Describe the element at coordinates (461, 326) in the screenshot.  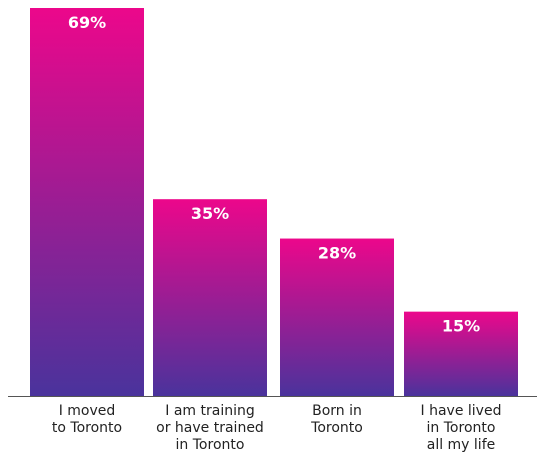
I see `value-label: 15%` at that location.